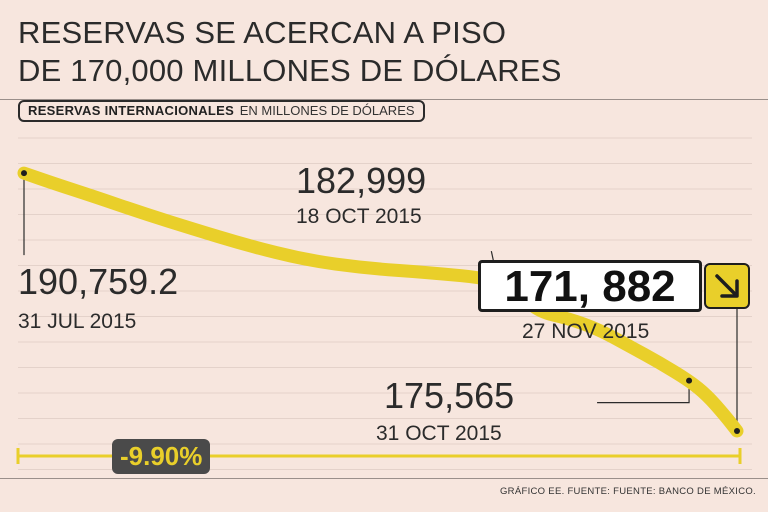 Image resolution: width=768 pixels, height=512 pixels. What do you see at coordinates (359, 216) in the screenshot?
I see `annotation-date-oct18: 18 OCT 2015` at bounding box center [359, 216].